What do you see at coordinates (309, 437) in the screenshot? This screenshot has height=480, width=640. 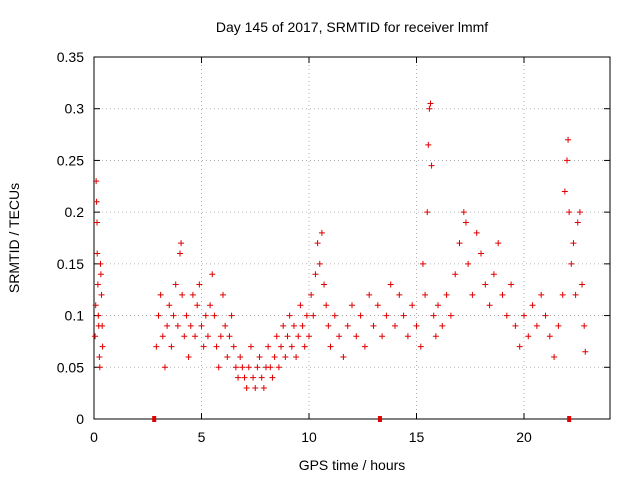 I see `x-tick-label: 10` at bounding box center [309, 437].